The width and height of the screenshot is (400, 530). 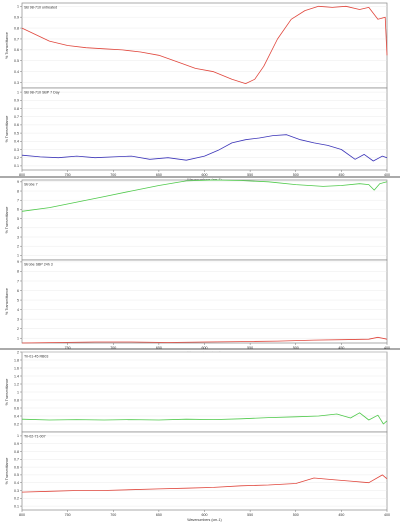 What do you see at coordinates (35, 437) in the screenshot?
I see `panel-title: Tri-02-71-007` at bounding box center [35, 437].